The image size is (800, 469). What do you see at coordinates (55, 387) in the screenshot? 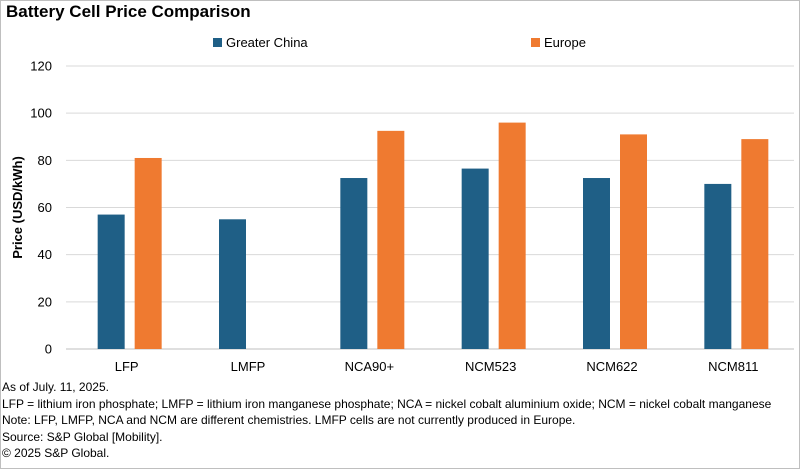
I see `note-as-of: As of July. 11, 2025.` at bounding box center [55, 387].